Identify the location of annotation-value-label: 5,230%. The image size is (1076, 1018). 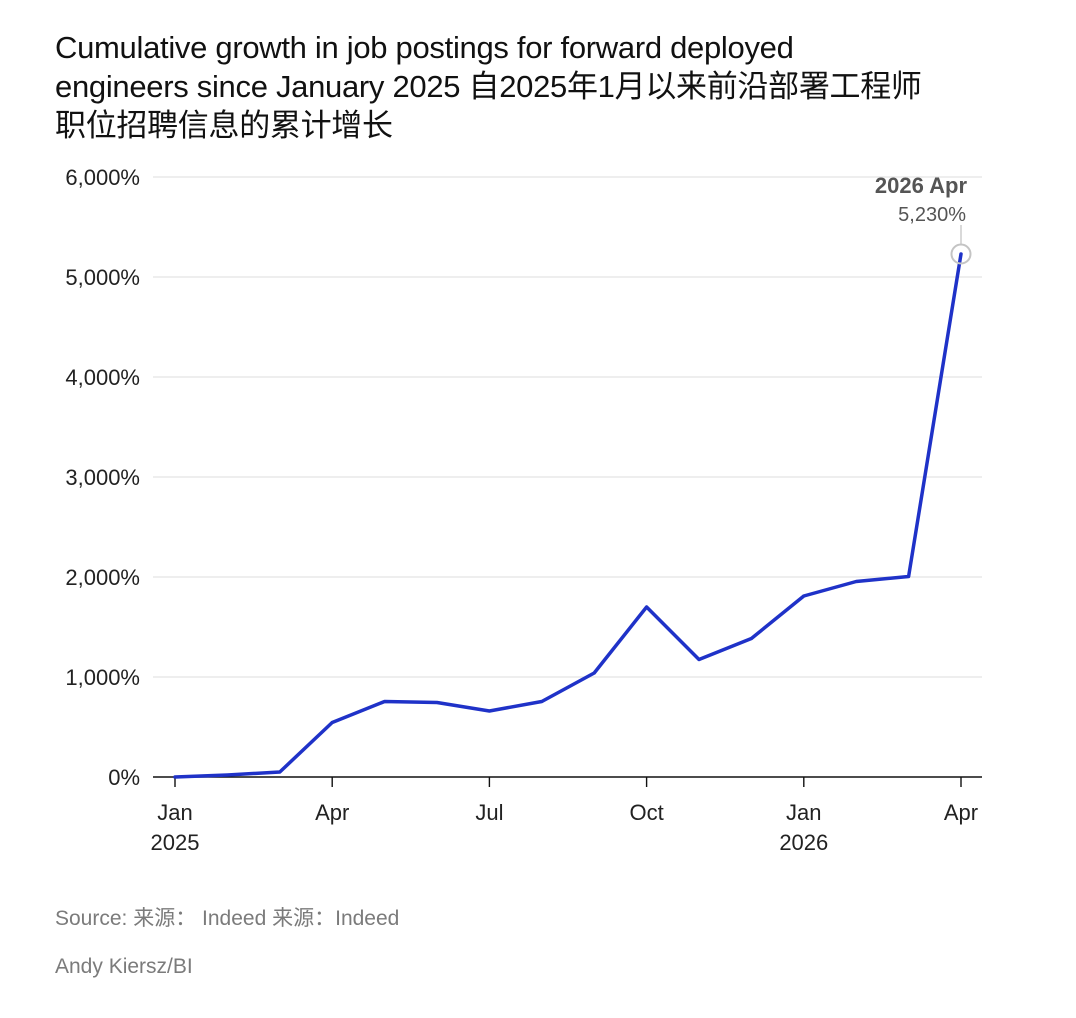
(932, 215).